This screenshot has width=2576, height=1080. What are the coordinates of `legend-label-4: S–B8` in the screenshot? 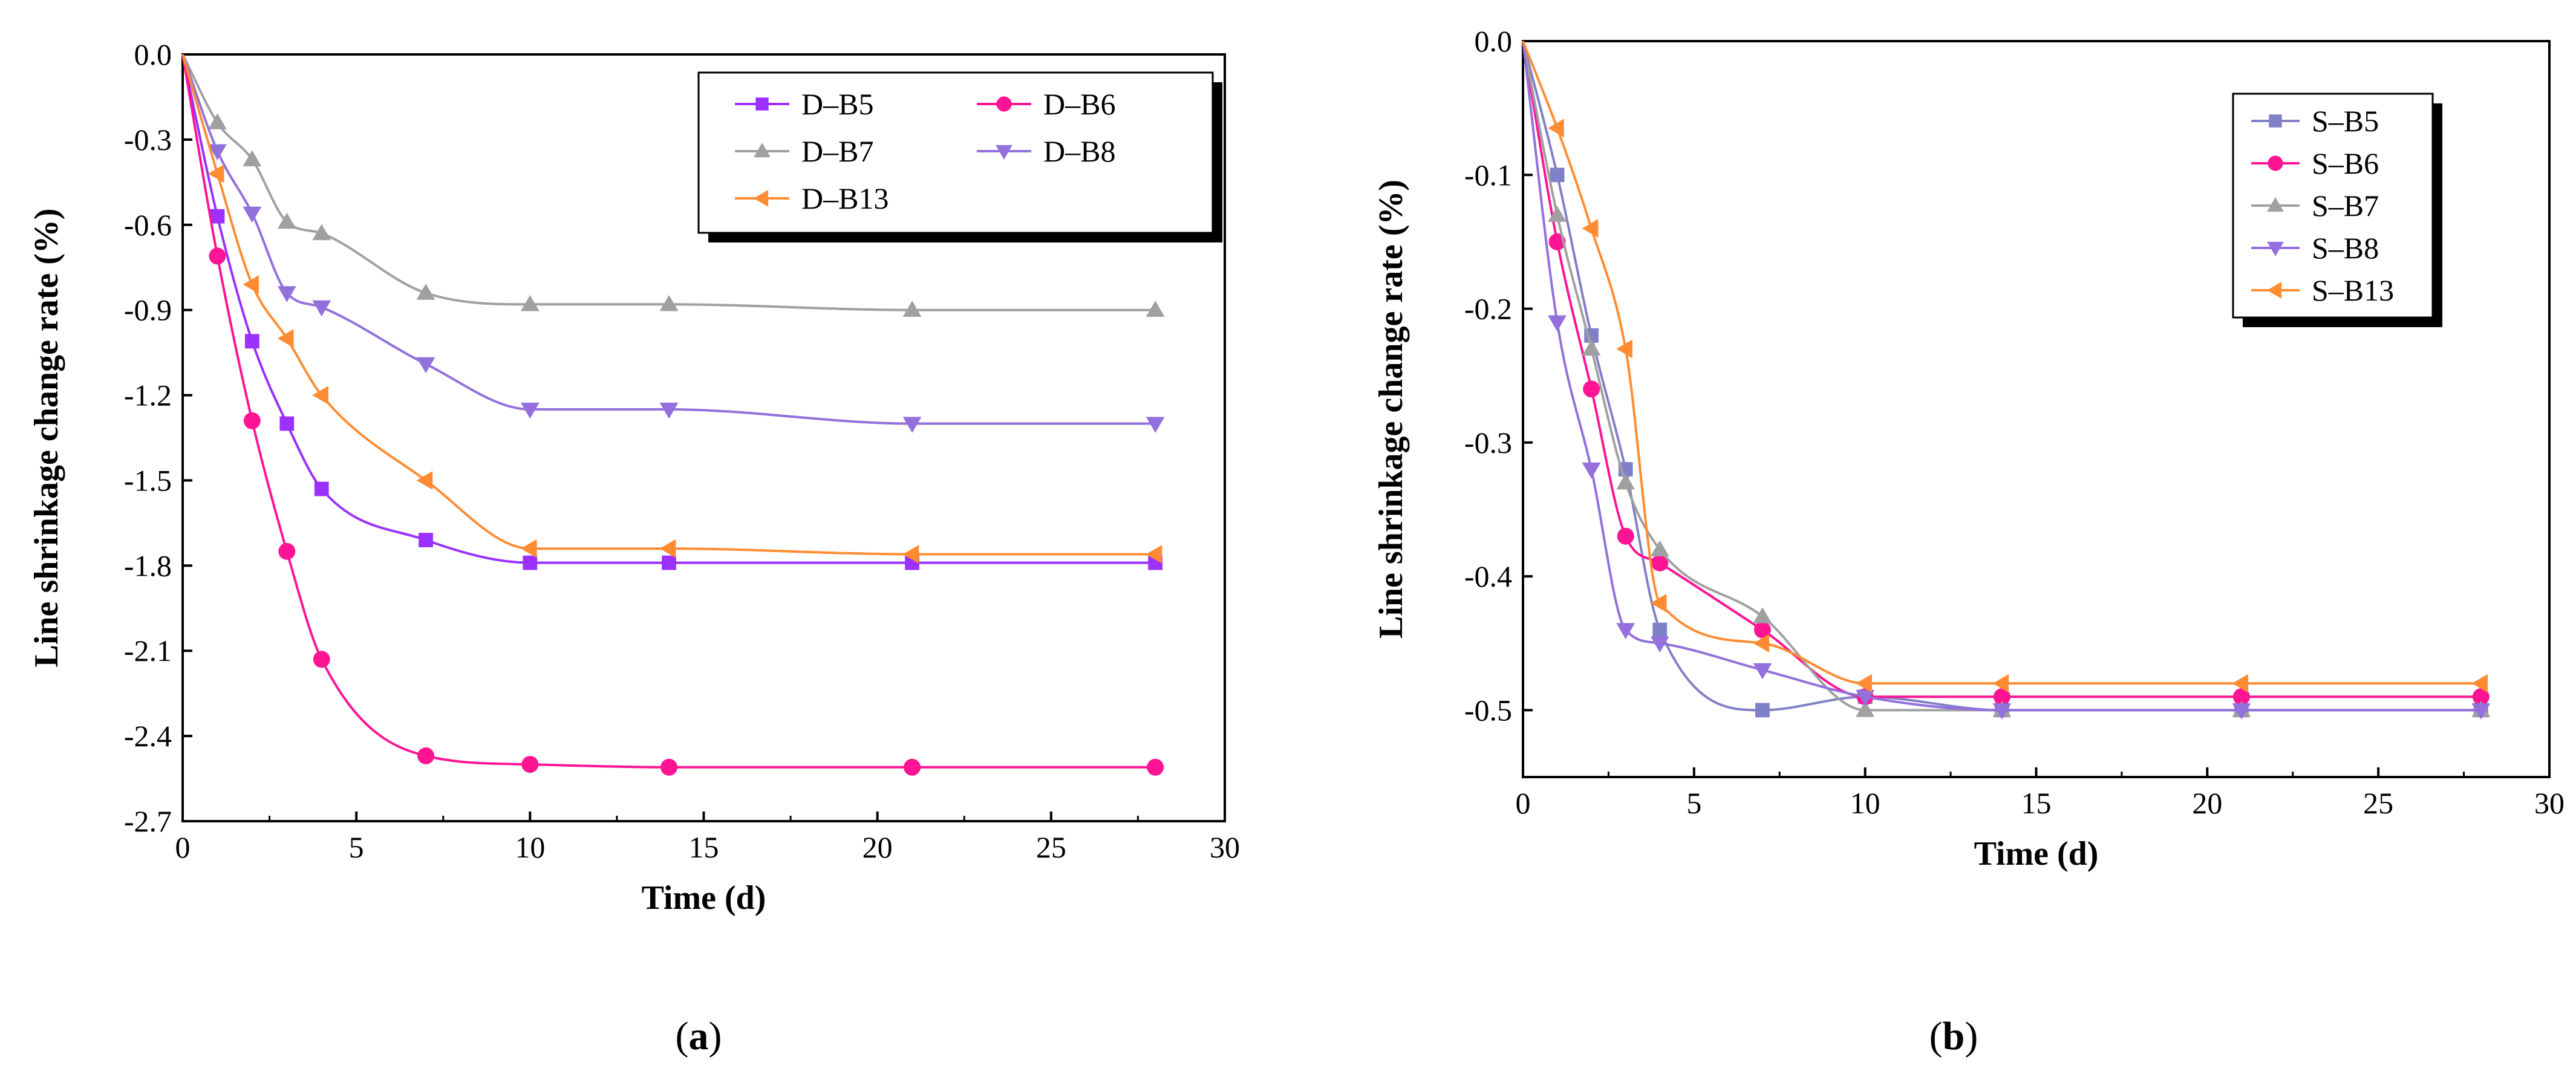 It's located at (2345, 248).